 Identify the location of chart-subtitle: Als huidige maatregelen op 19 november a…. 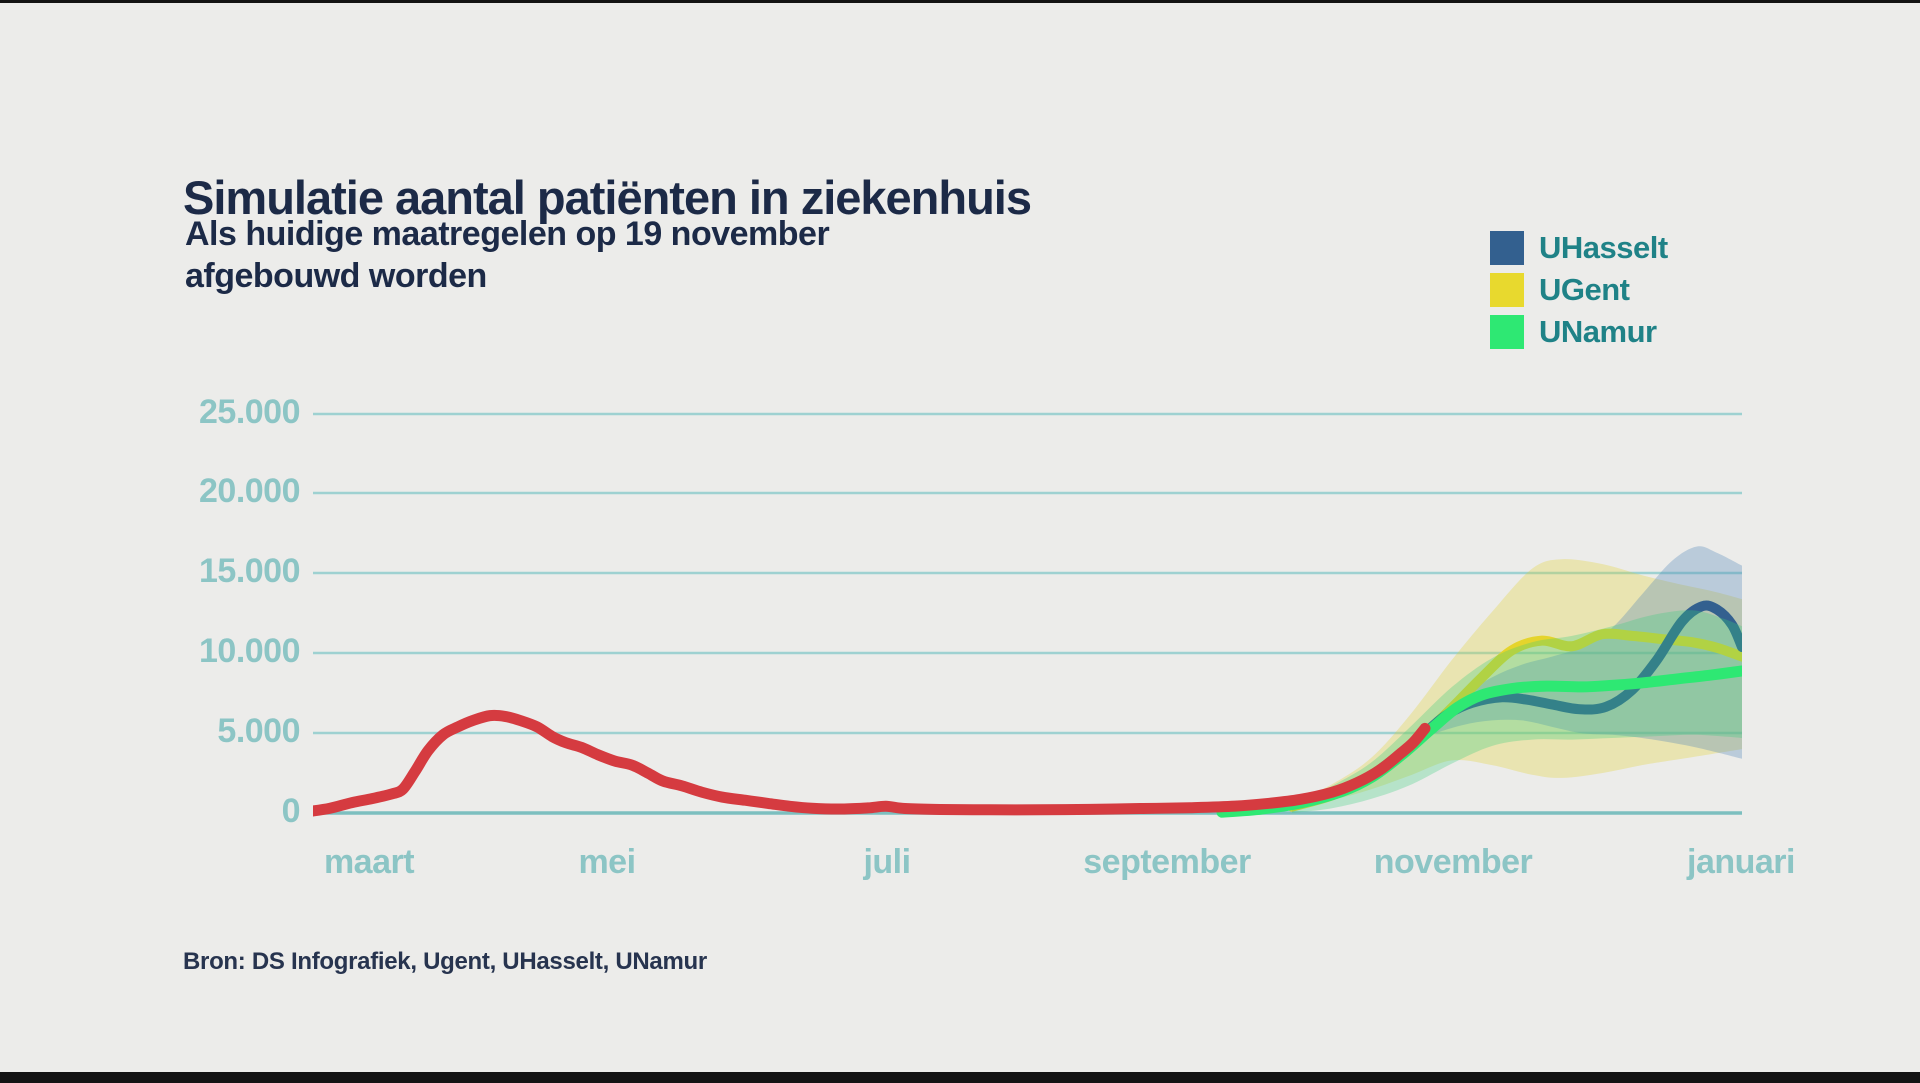
(507, 255).